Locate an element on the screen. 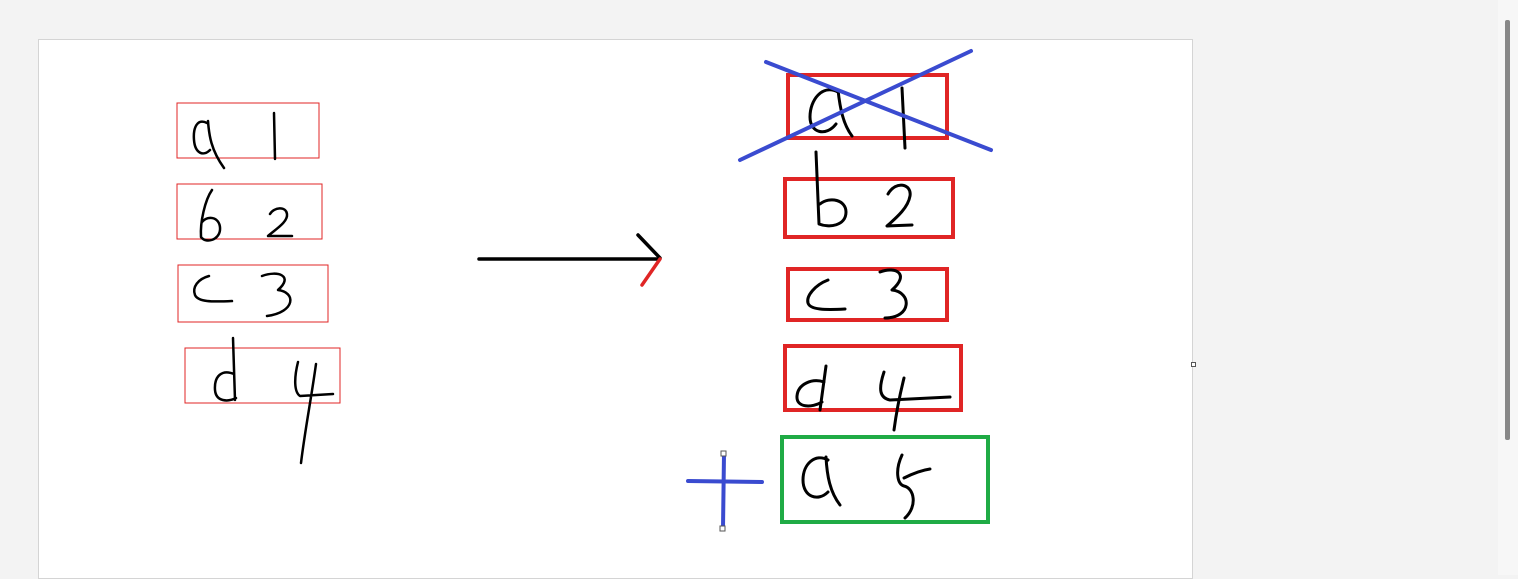 The height and width of the screenshot is (579, 1518). blue-cross-icon is located at coordinates (865, 105).